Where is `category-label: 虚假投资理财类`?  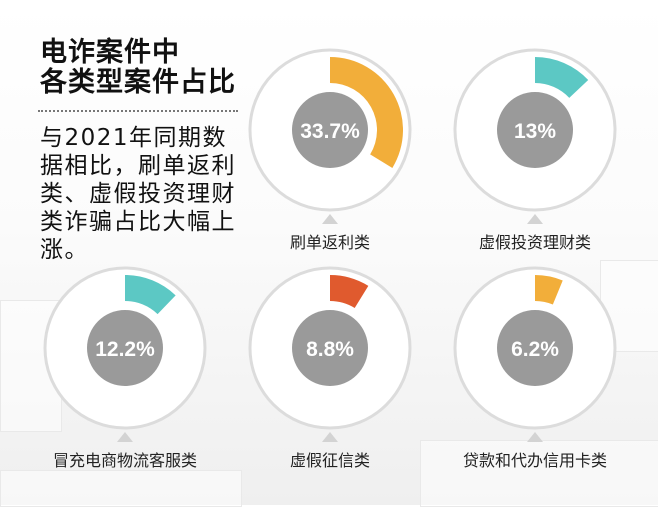 category-label: 虚假投资理财类 is located at coordinates (535, 242).